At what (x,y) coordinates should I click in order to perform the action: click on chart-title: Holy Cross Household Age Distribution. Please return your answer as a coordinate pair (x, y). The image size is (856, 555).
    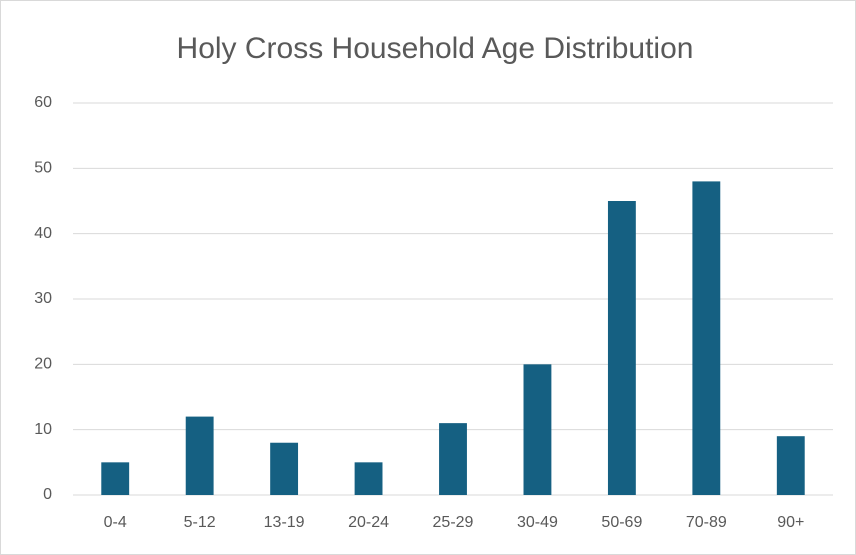
    Looking at the image, I should click on (435, 48).